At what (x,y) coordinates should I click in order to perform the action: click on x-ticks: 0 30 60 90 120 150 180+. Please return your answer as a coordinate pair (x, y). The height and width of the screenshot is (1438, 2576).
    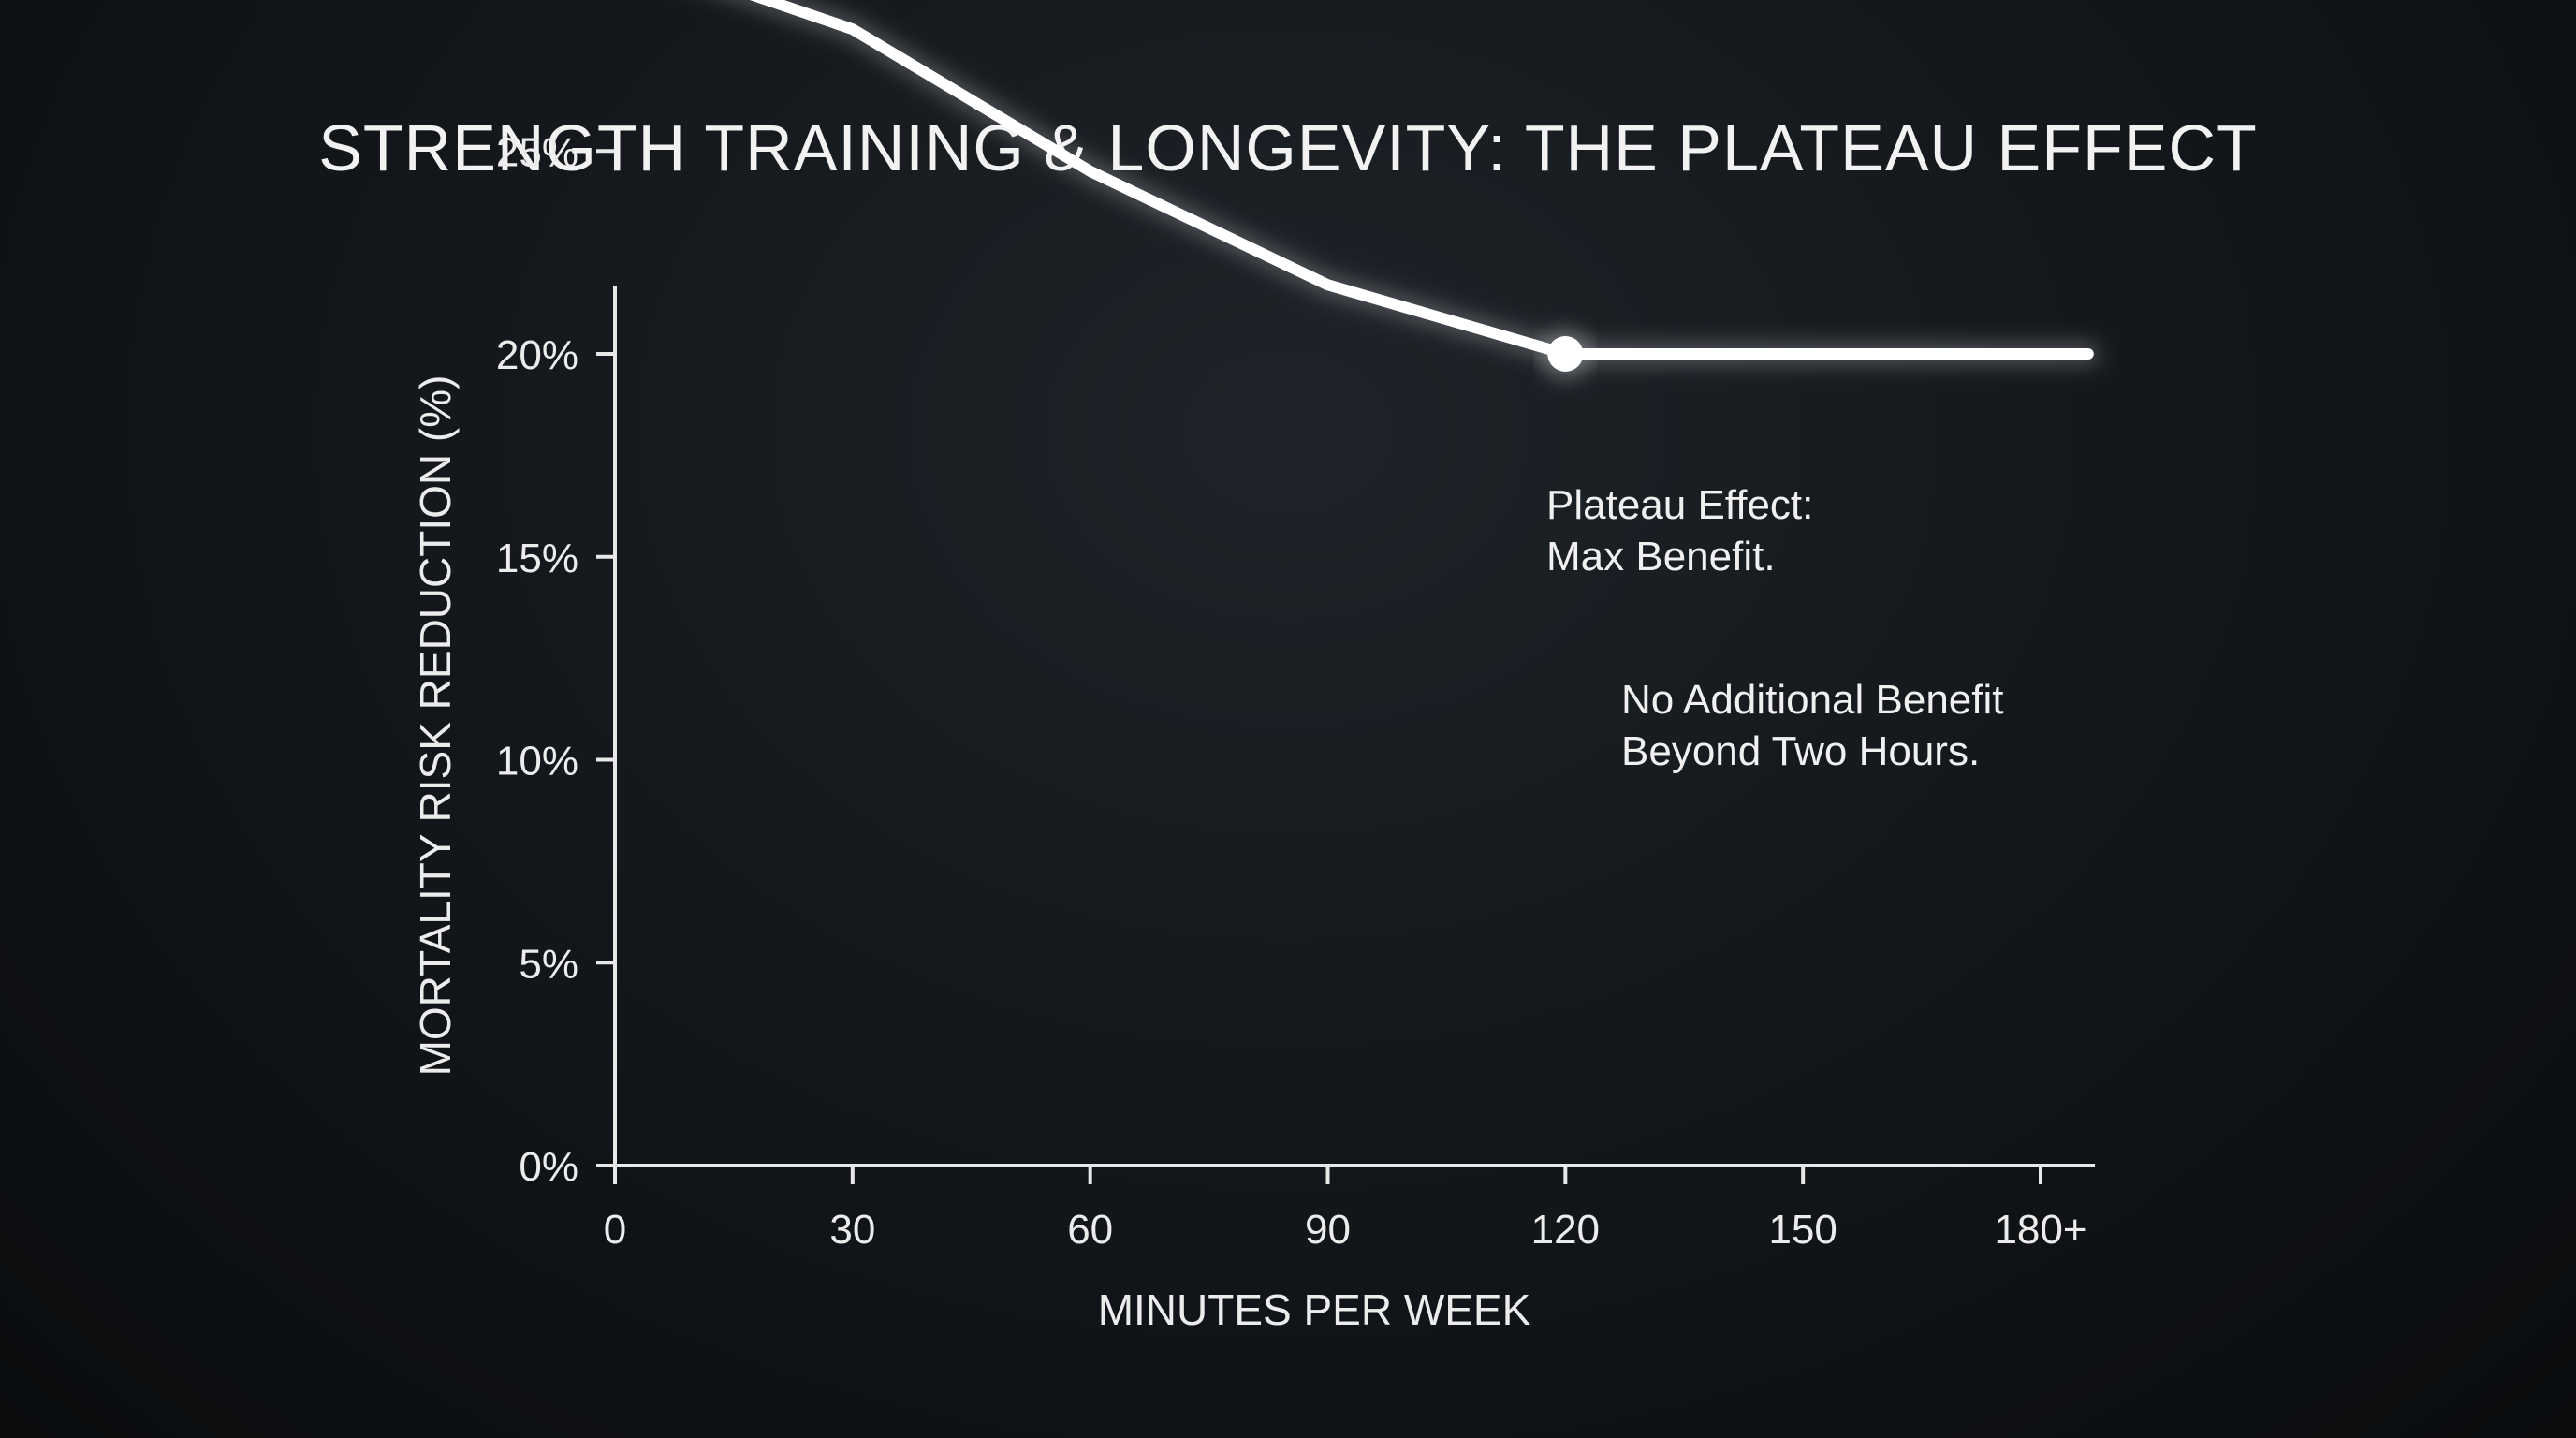
    Looking at the image, I should click on (1346, 1209).